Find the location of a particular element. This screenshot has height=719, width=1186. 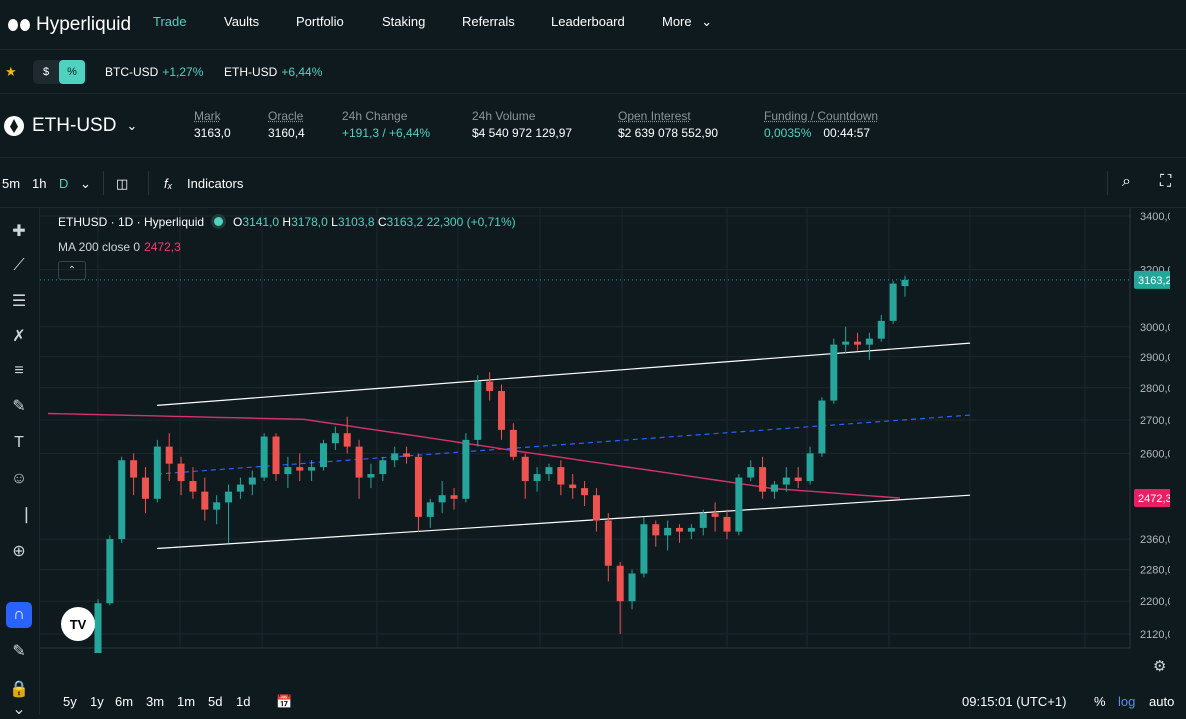

toggle-dollar: $ is located at coordinates (46, 72).